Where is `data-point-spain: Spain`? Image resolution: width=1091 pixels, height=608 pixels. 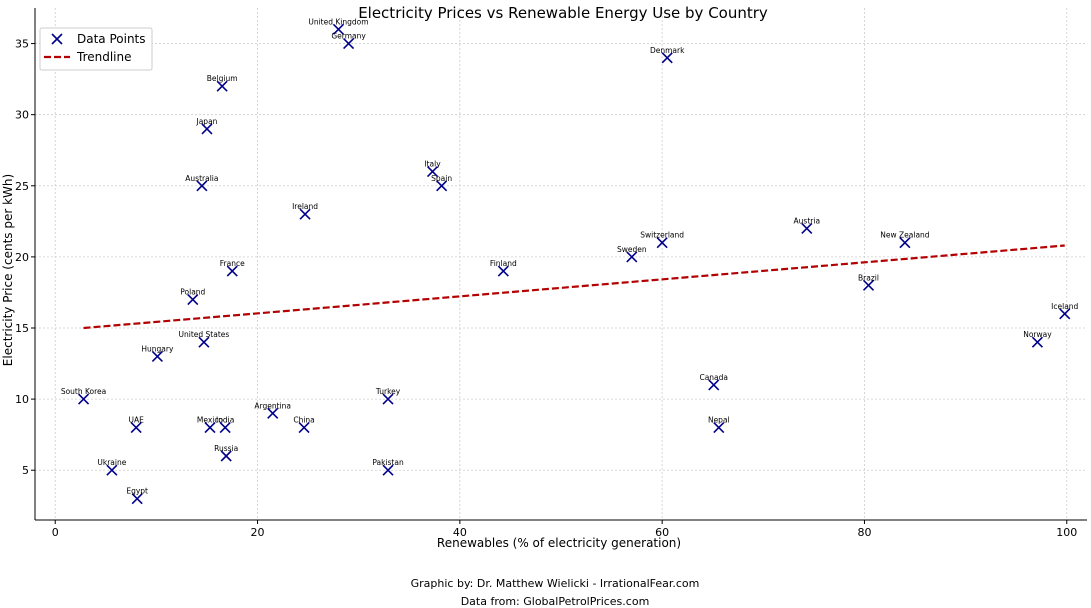 data-point-spain: Spain is located at coordinates (441, 183).